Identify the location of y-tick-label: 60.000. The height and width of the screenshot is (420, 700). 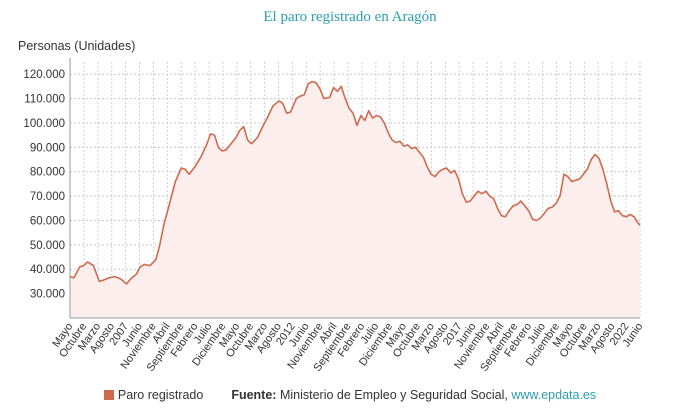
(47, 221).